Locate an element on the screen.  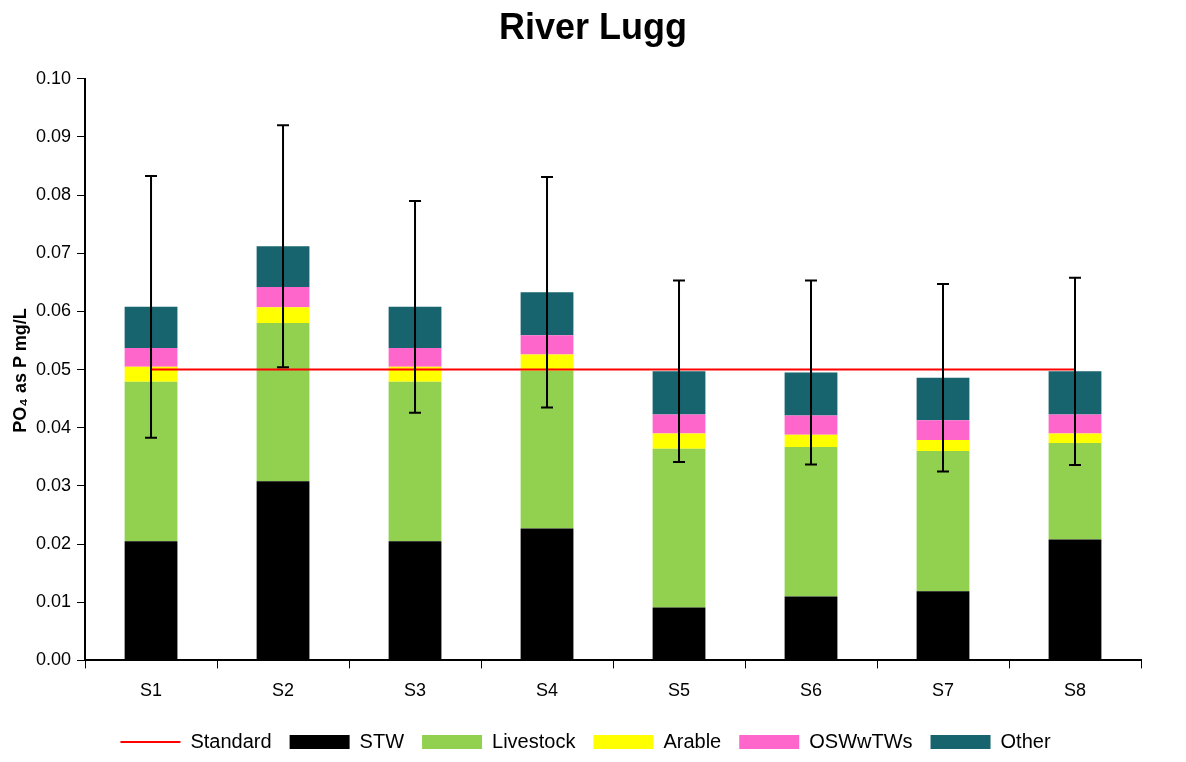
legend-label: STW is located at coordinates (382, 740).